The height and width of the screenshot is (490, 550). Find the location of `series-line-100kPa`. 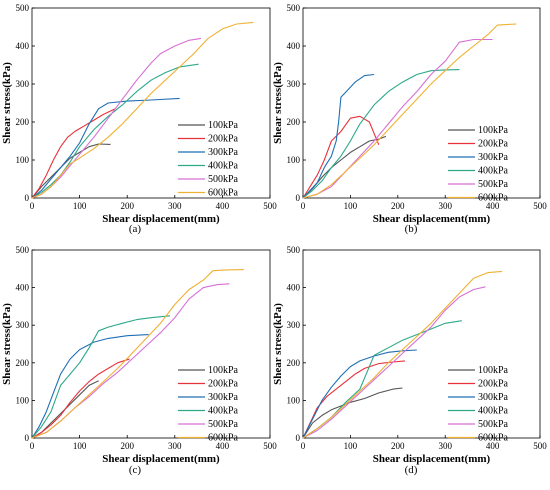

series-line-100kPa is located at coordinates (71, 171).